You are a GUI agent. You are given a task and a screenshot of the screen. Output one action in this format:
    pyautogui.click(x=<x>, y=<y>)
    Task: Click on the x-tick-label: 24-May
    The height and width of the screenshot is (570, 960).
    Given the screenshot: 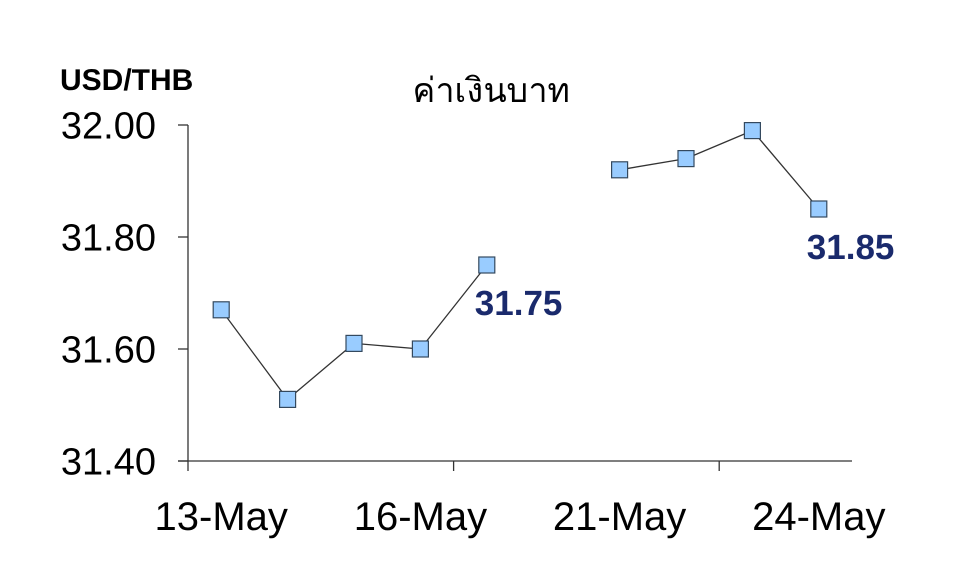 What is the action you would take?
    pyautogui.click(x=819, y=517)
    